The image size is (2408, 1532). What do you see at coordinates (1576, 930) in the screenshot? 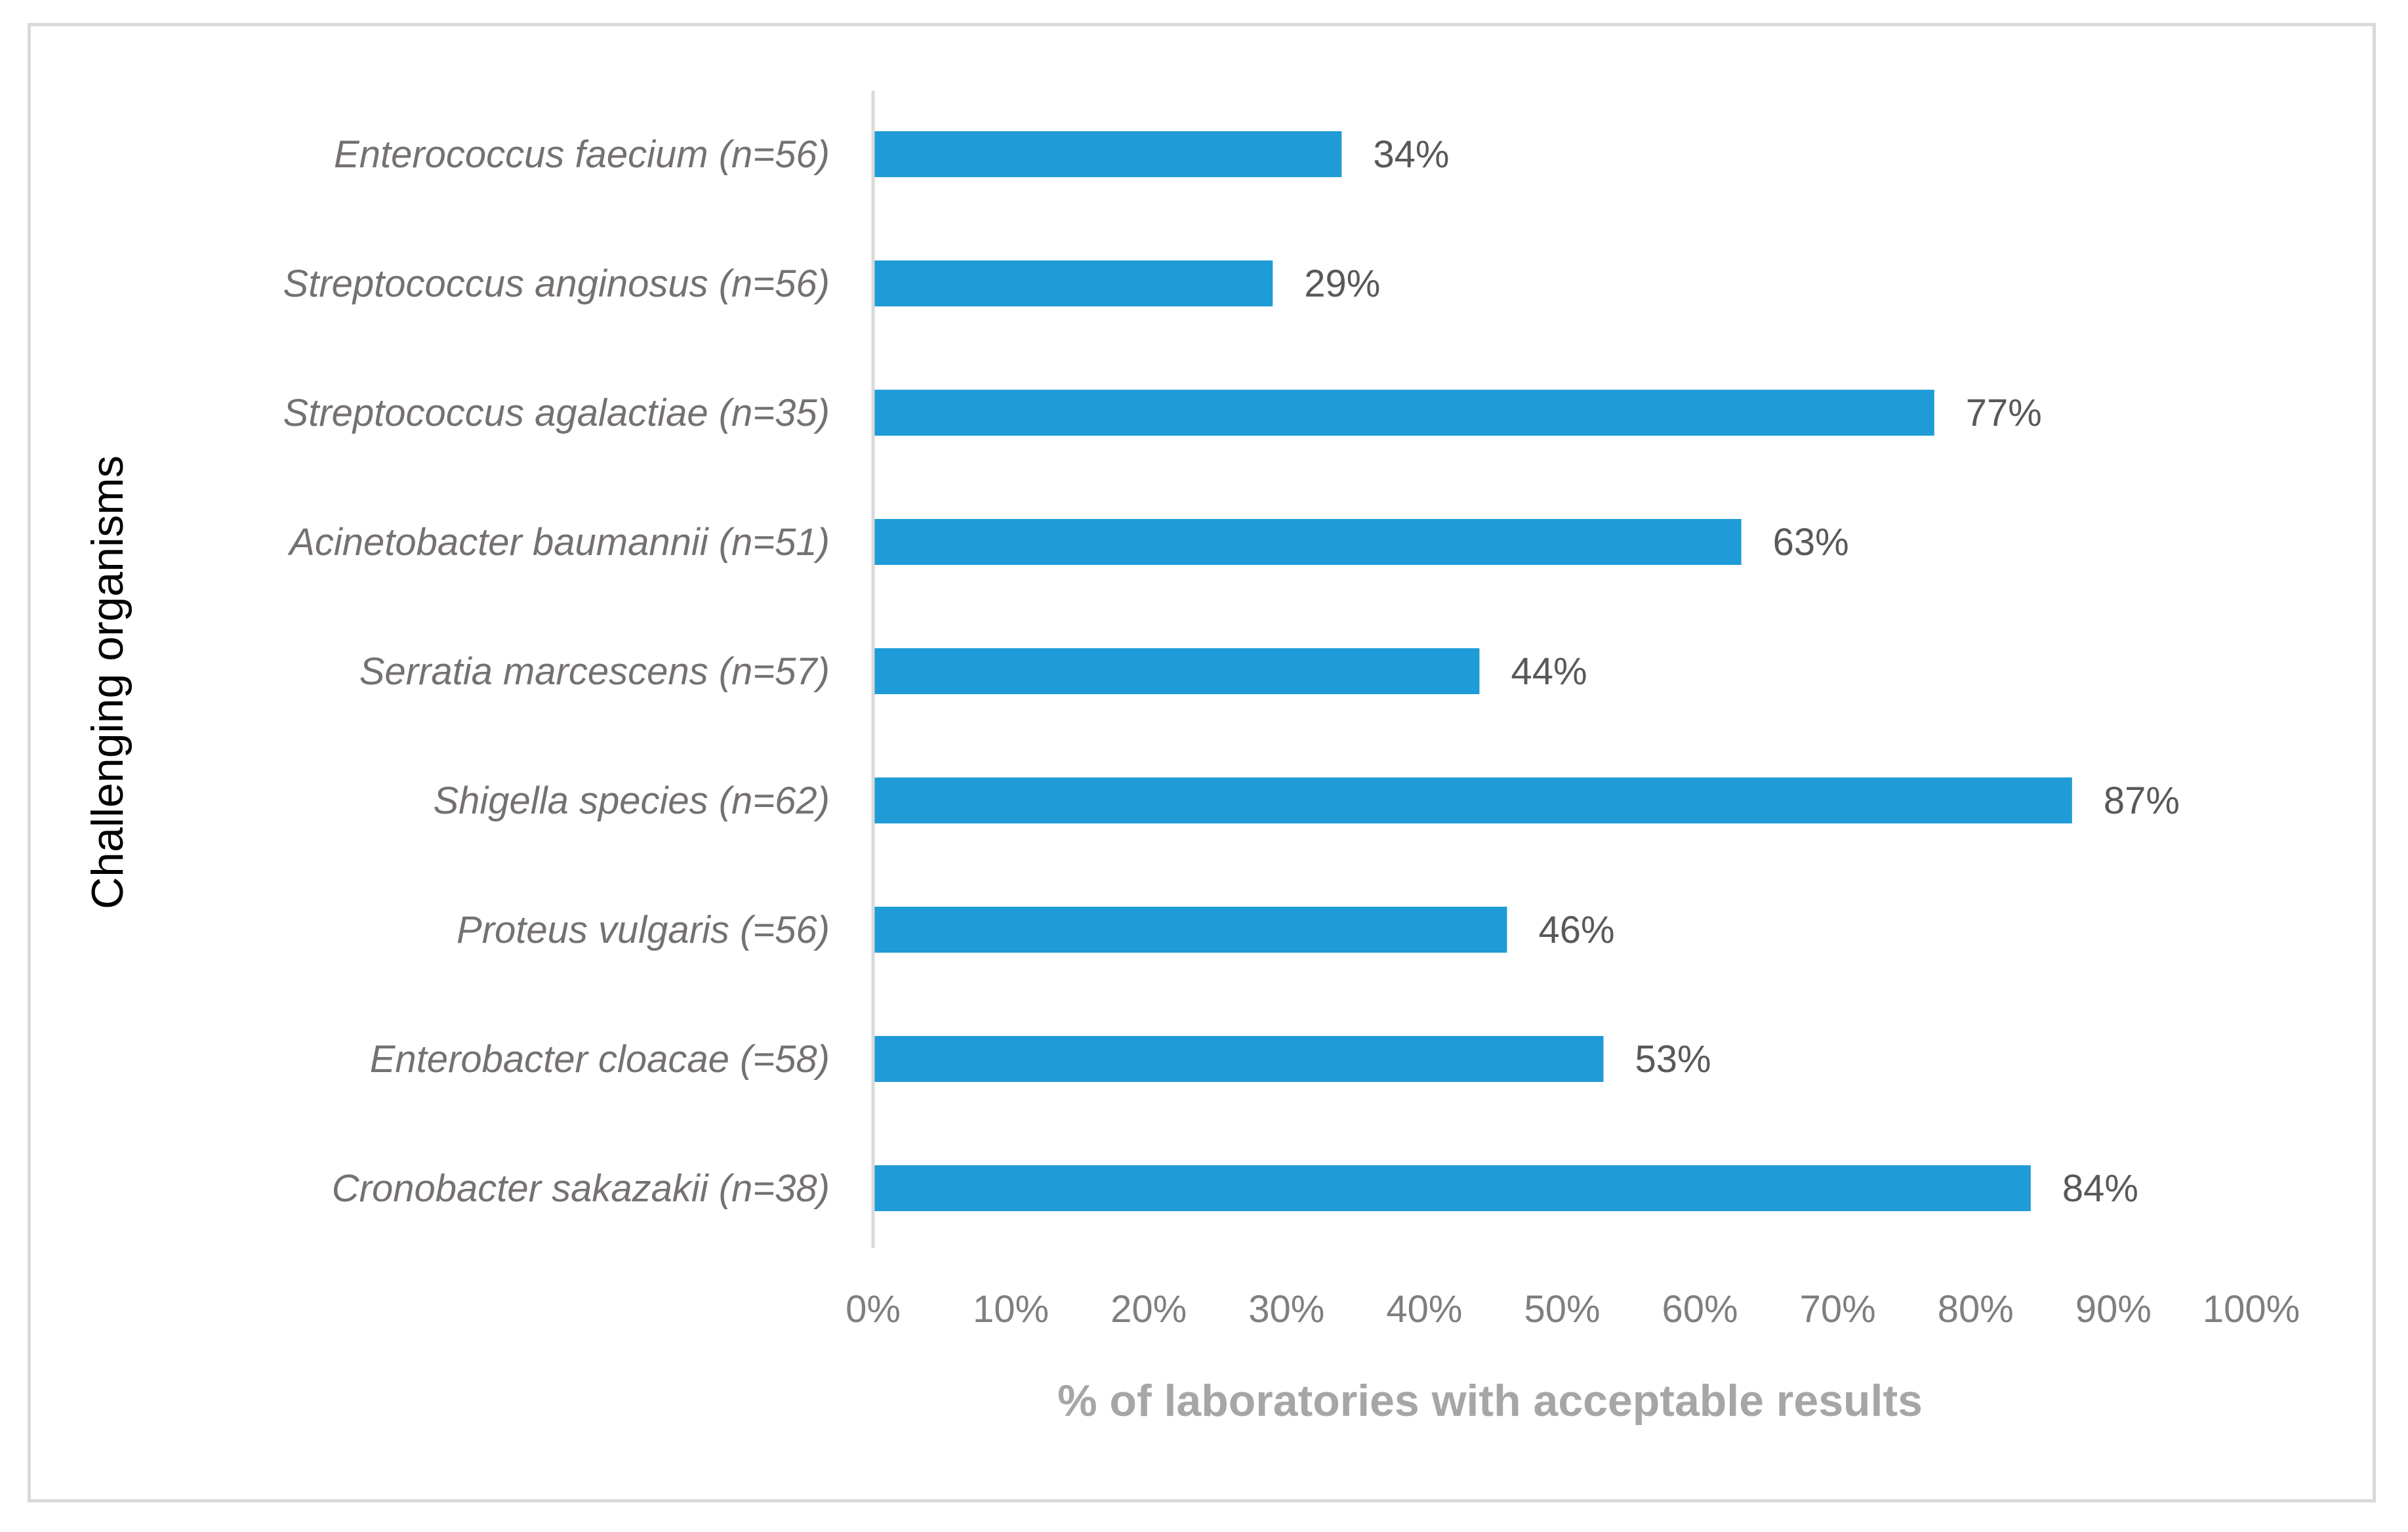
I see `data-label: 46%` at bounding box center [1576, 930].